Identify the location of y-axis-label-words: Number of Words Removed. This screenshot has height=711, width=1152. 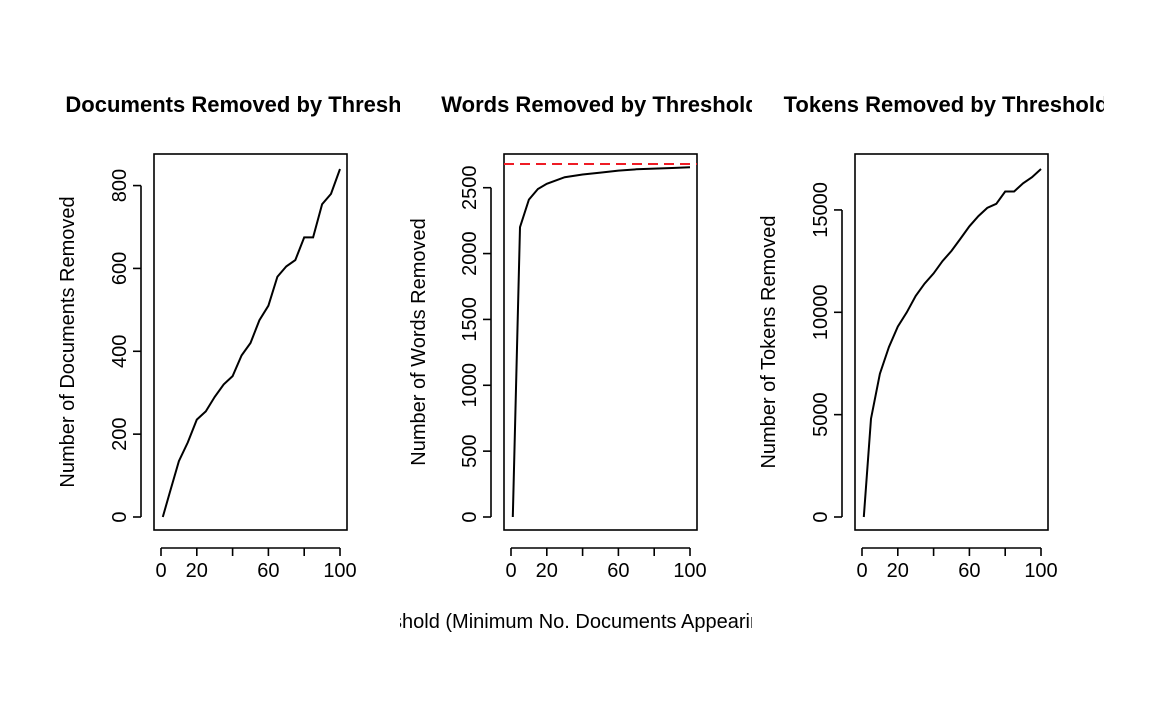
(419, 342).